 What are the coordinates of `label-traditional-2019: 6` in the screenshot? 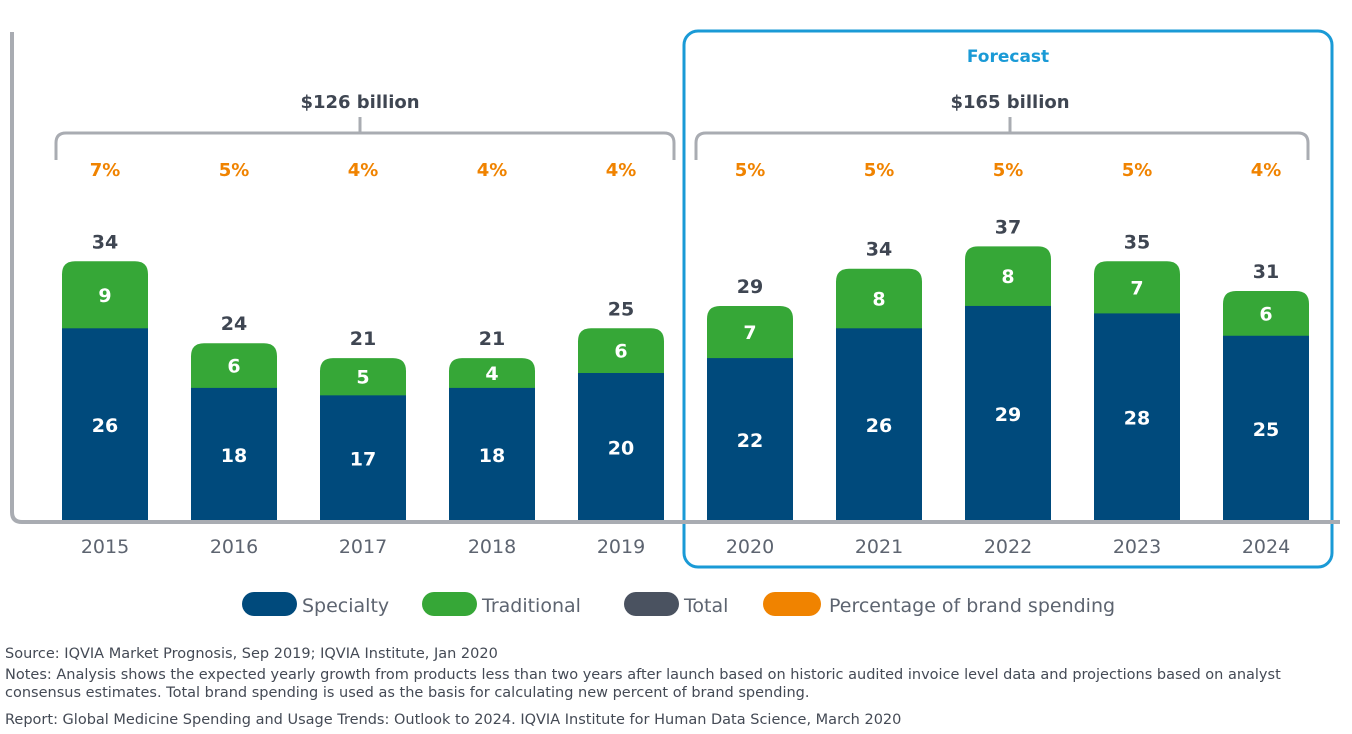 It's located at (620, 352).